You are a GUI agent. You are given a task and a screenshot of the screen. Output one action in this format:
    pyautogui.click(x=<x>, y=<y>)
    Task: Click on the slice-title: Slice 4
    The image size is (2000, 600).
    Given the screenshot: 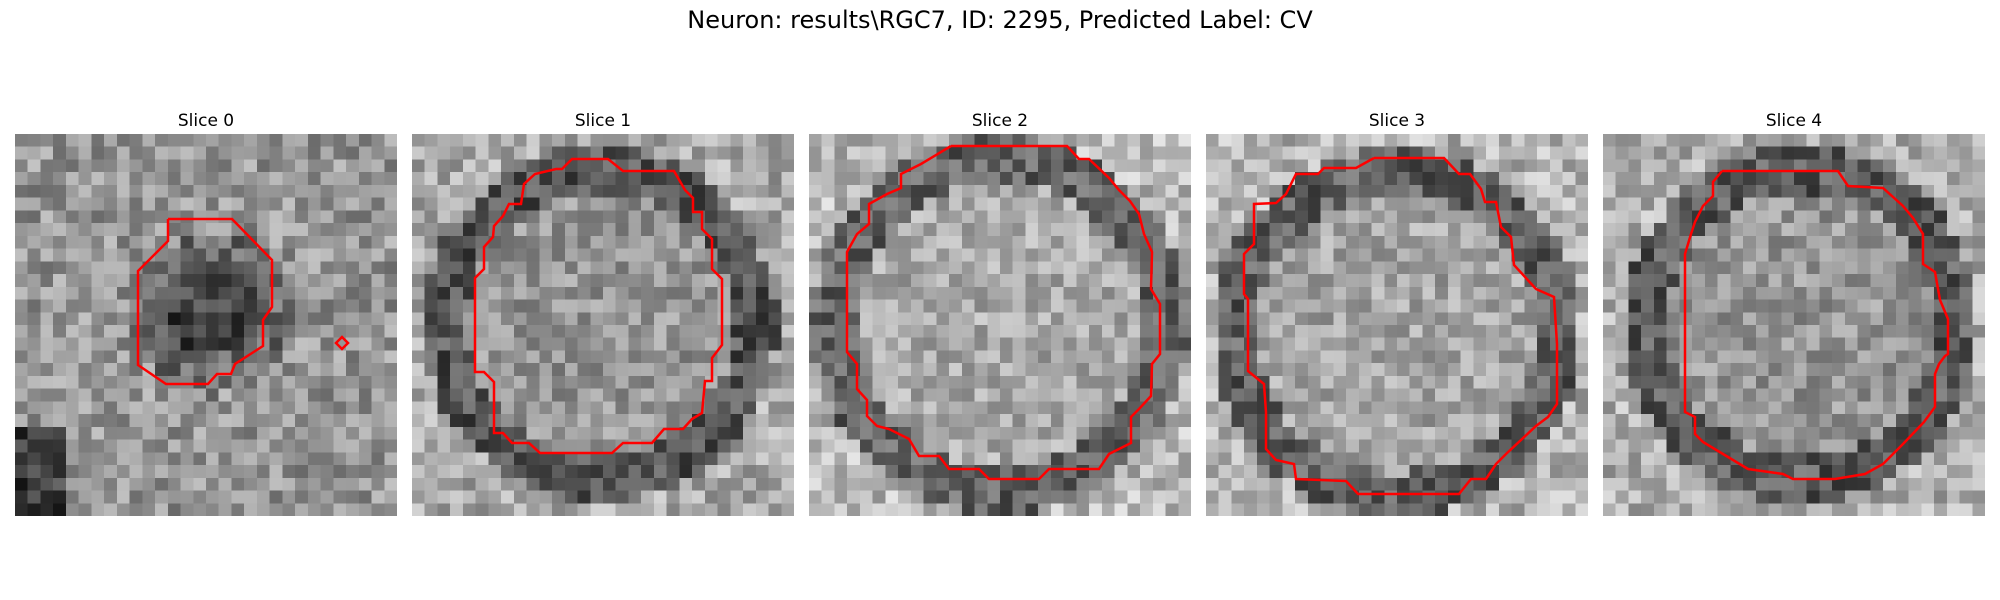 What is the action you would take?
    pyautogui.click(x=1794, y=121)
    